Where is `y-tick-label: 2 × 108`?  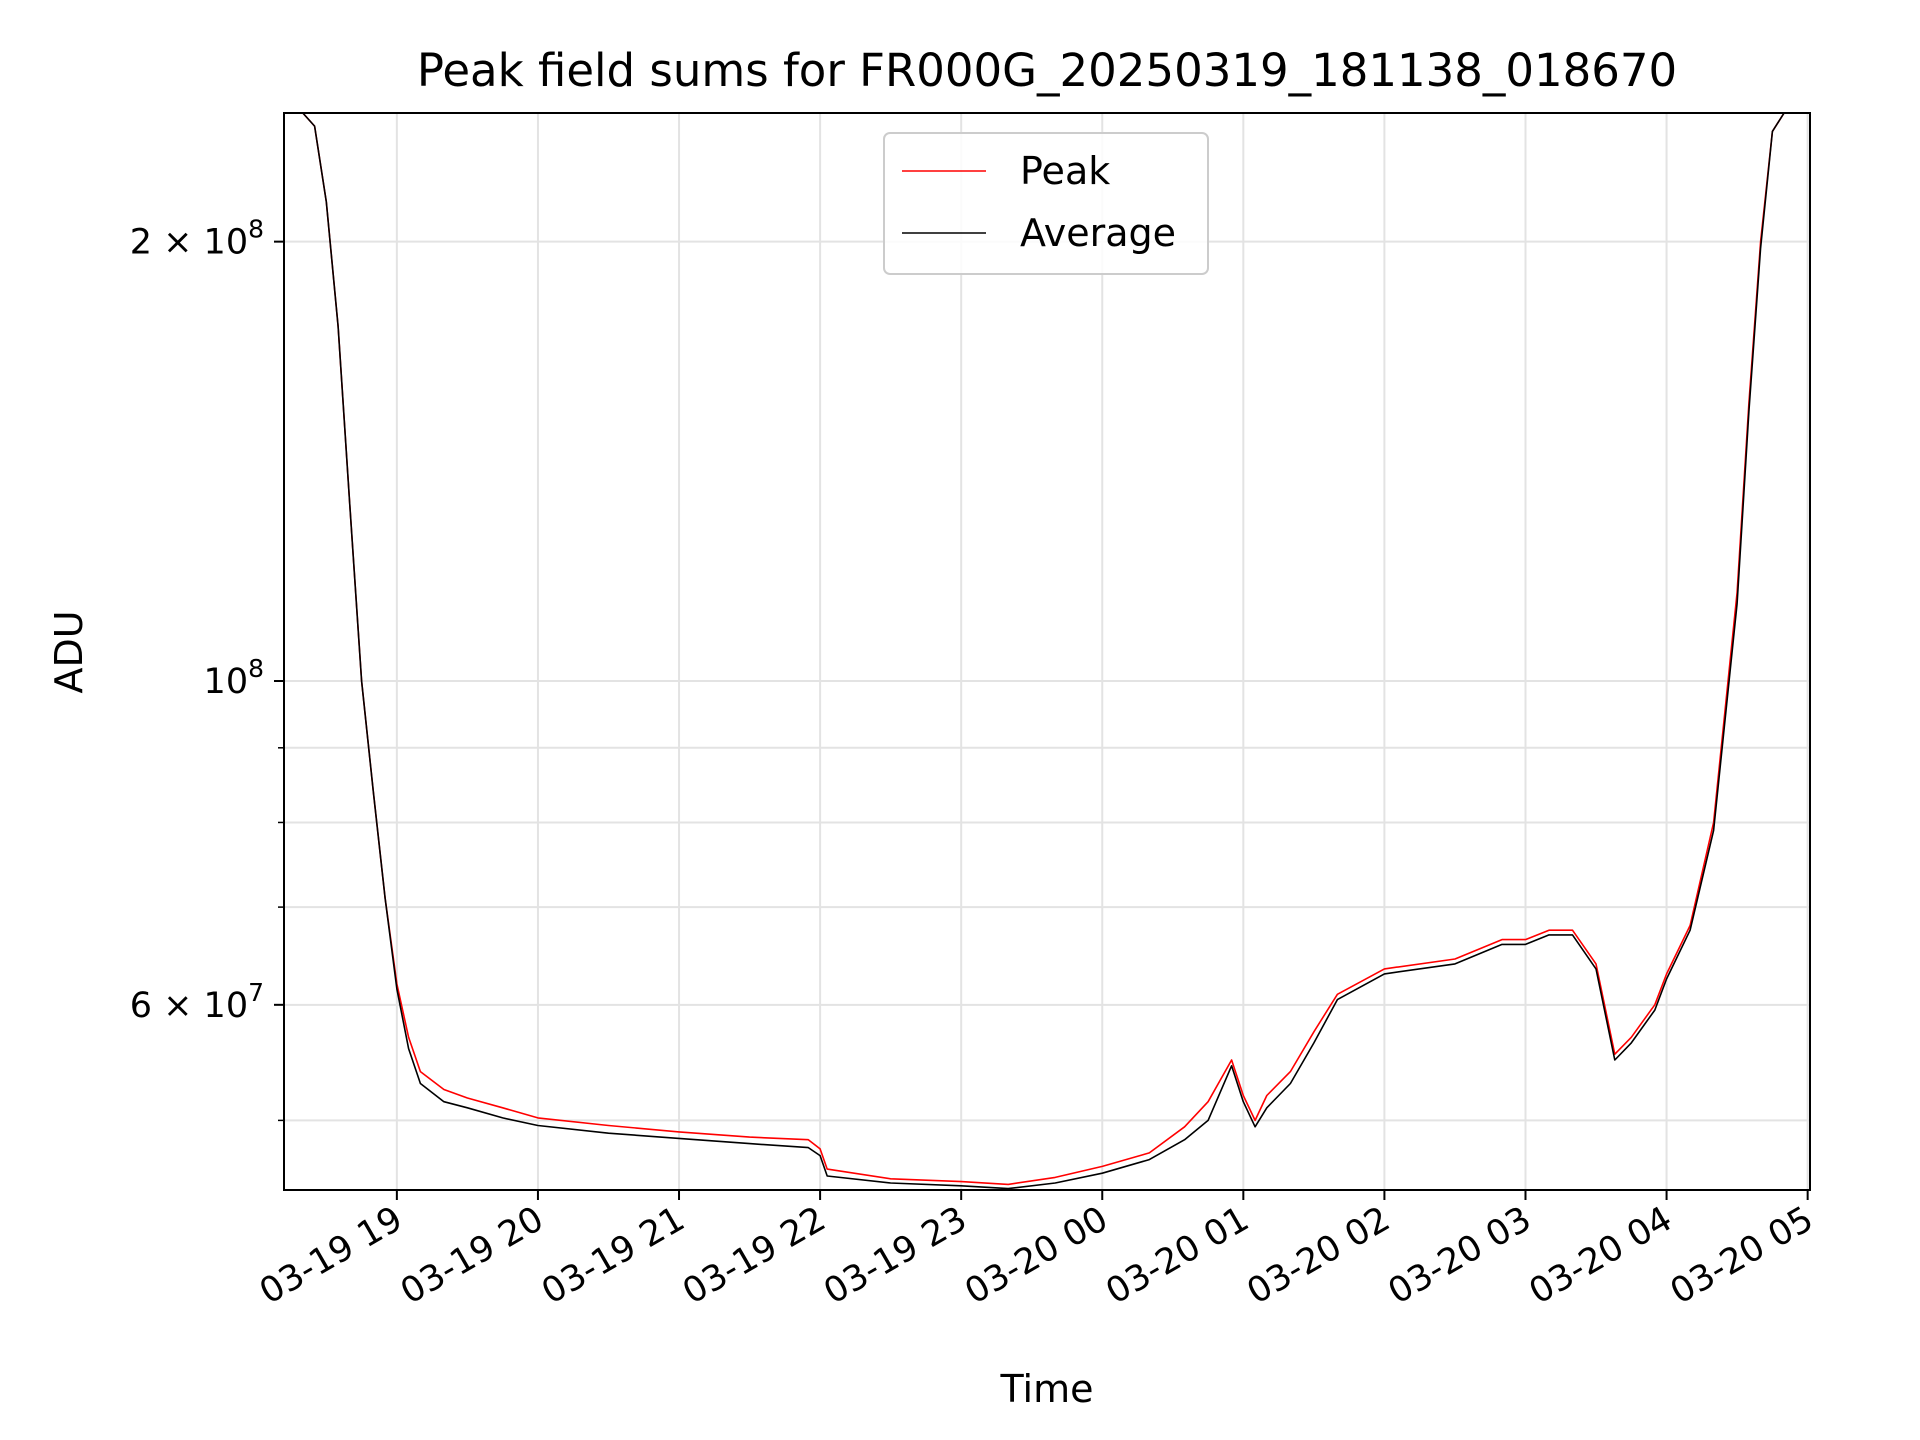 y-tick-label: 2 × 108 is located at coordinates (197, 239).